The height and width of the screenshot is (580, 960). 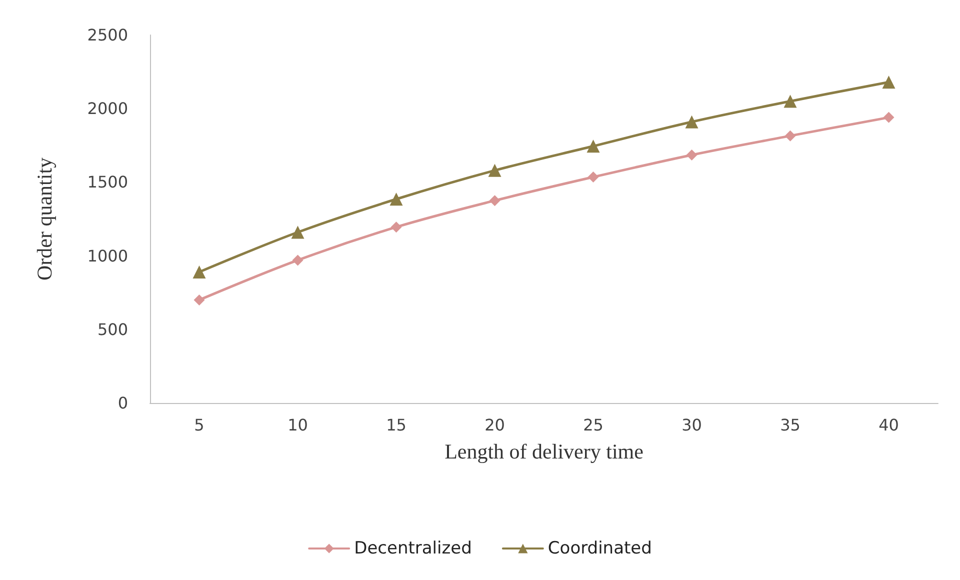 What do you see at coordinates (112, 329) in the screenshot?
I see `y-tick-label: 500` at bounding box center [112, 329].